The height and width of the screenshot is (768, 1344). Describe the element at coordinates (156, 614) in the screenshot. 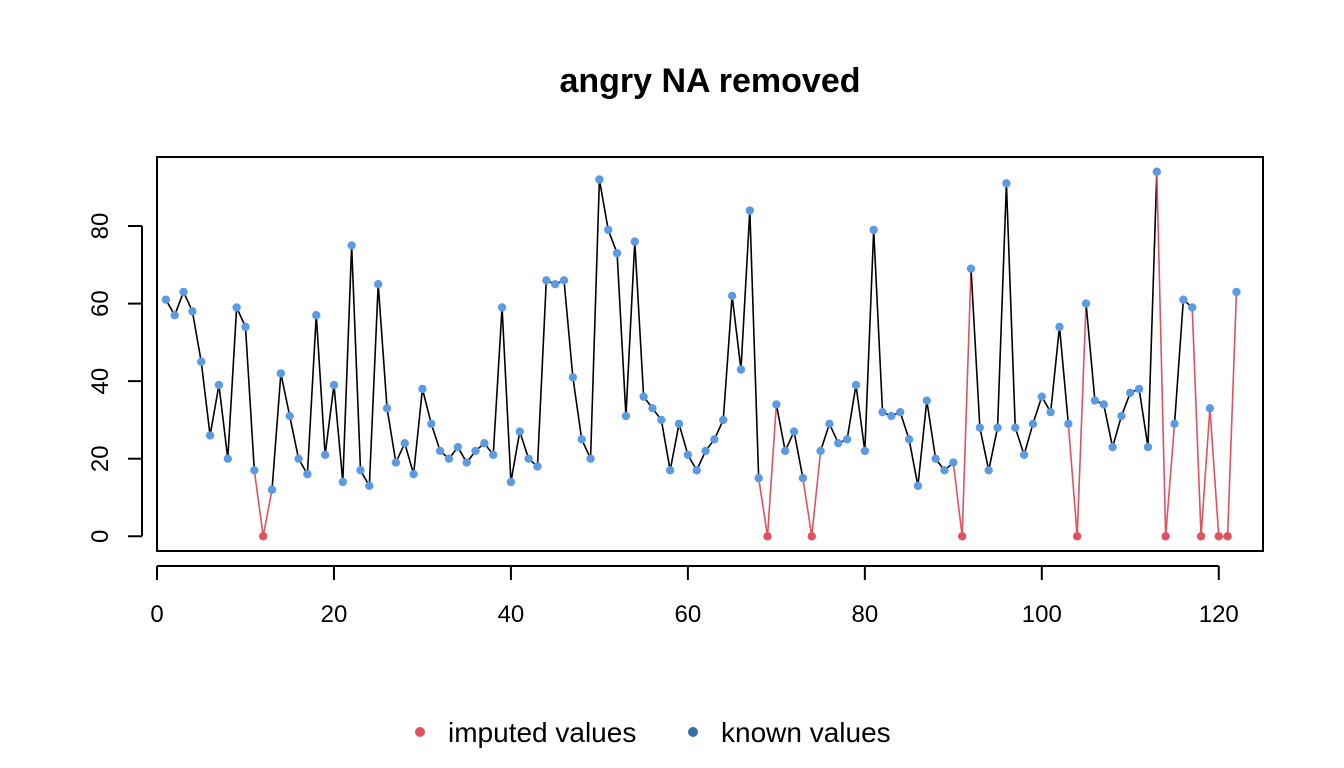

I see `x-tick-label: 0` at that location.